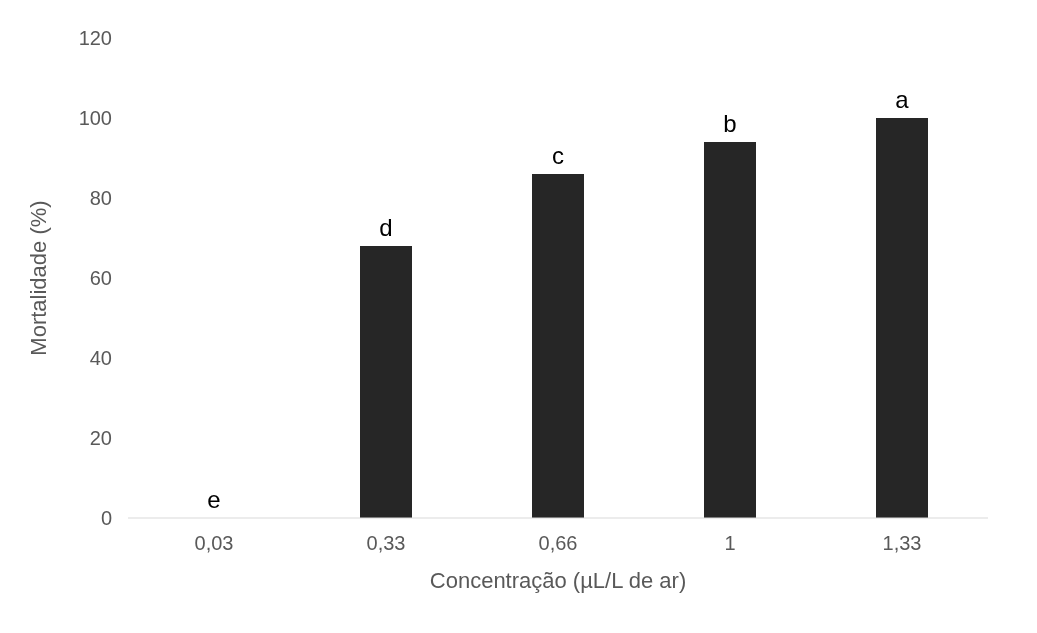  I want to click on y-tick-label: 120, so click(95, 38).